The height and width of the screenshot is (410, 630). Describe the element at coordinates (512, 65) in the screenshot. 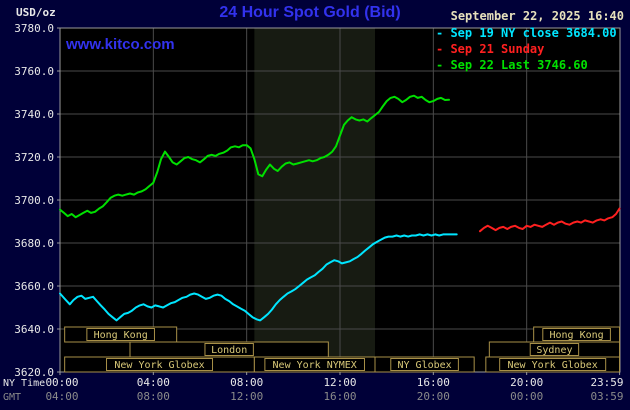

I see `legend-item-2: - Sep 22 Last 3746.60` at that location.